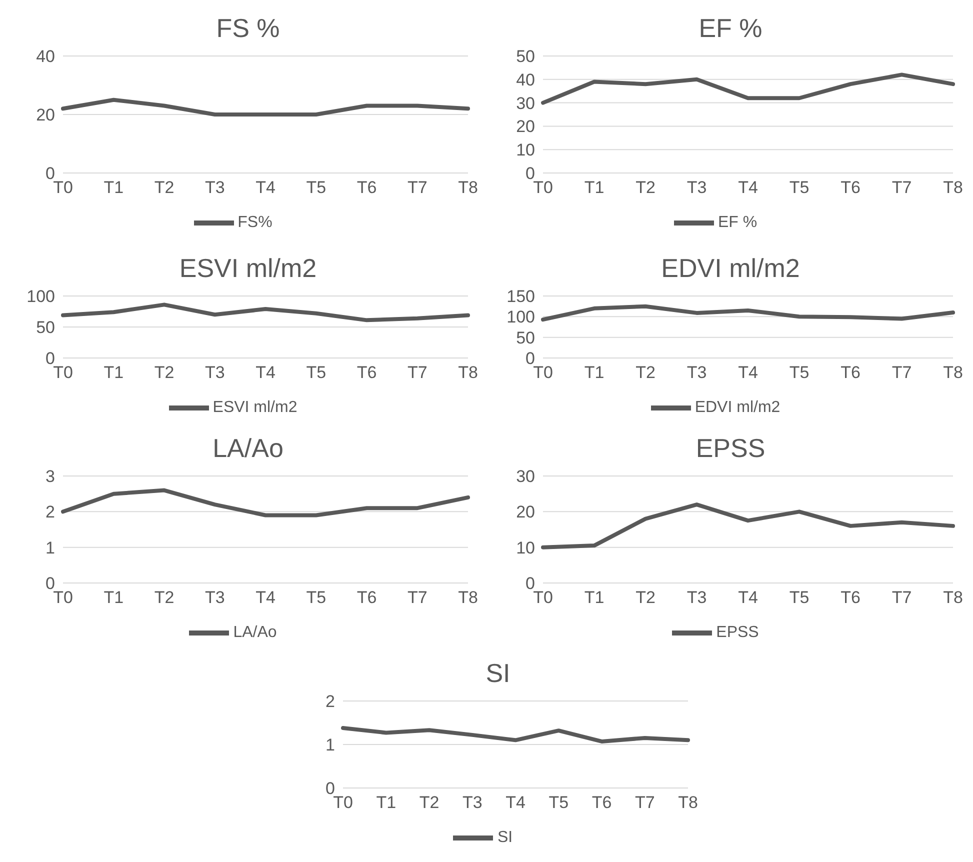 The height and width of the screenshot is (862, 973). Describe the element at coordinates (255, 223) in the screenshot. I see `legend-label: FS%` at that location.